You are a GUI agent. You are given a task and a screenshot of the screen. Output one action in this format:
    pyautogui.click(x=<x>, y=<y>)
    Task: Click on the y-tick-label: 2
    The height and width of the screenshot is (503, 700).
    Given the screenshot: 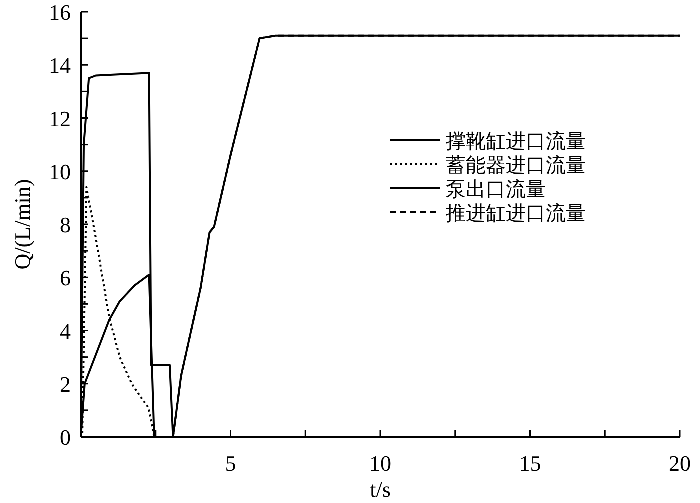 What is the action you would take?
    pyautogui.click(x=65, y=384)
    